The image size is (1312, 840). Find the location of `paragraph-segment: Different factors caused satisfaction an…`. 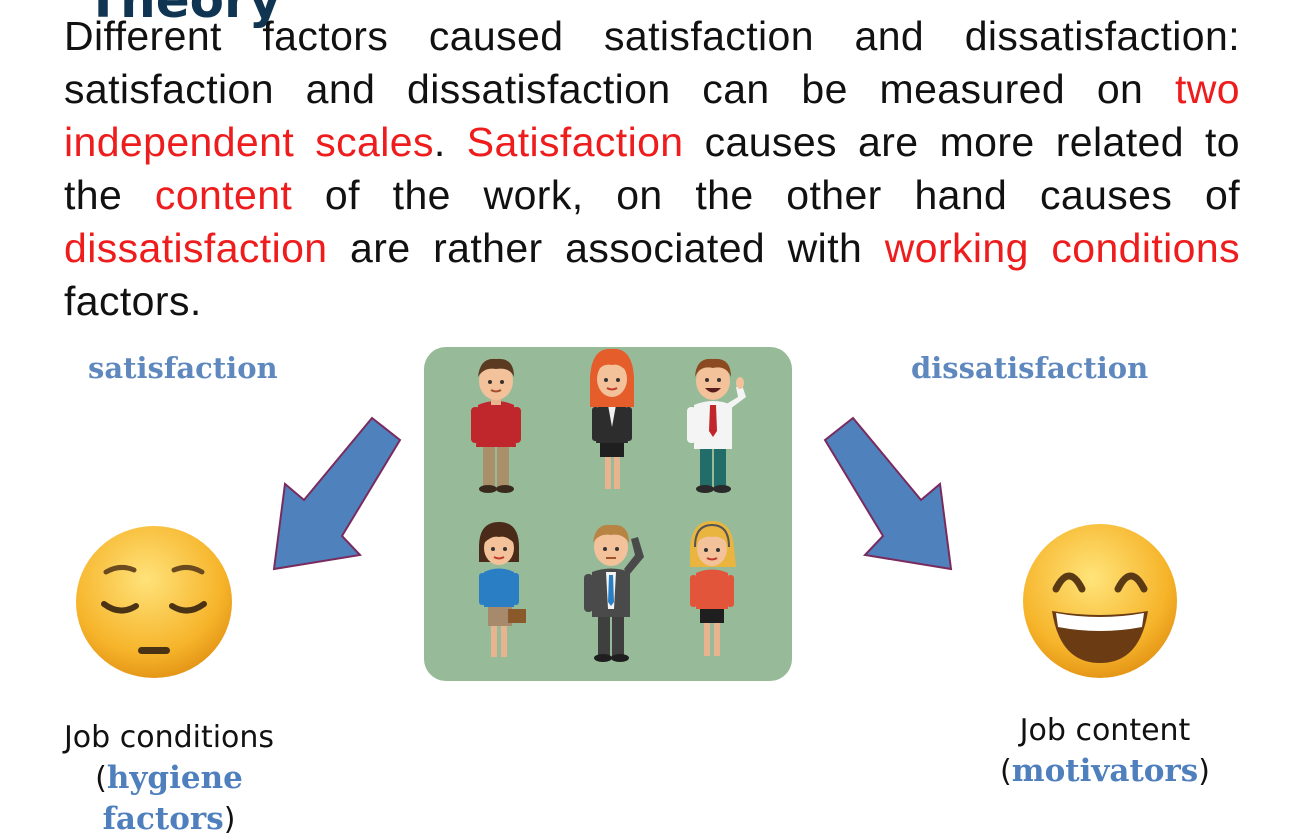

paragraph-segment: Different factors caused satisfaction an… is located at coordinates (652, 62).